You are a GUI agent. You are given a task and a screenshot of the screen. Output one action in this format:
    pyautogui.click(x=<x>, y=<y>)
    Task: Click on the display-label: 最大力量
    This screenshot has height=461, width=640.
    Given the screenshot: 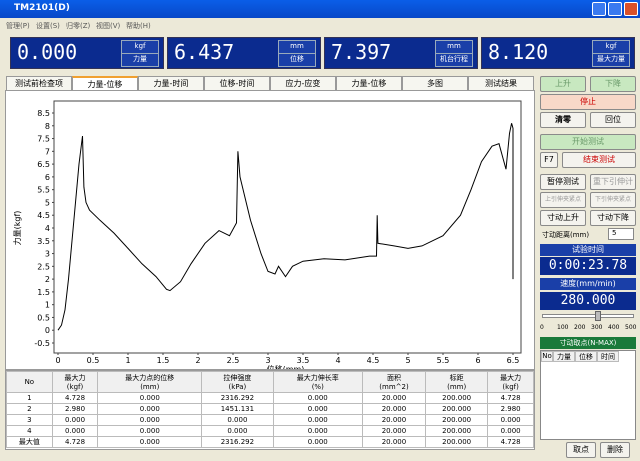 What is the action you would take?
    pyautogui.click(x=611, y=60)
    